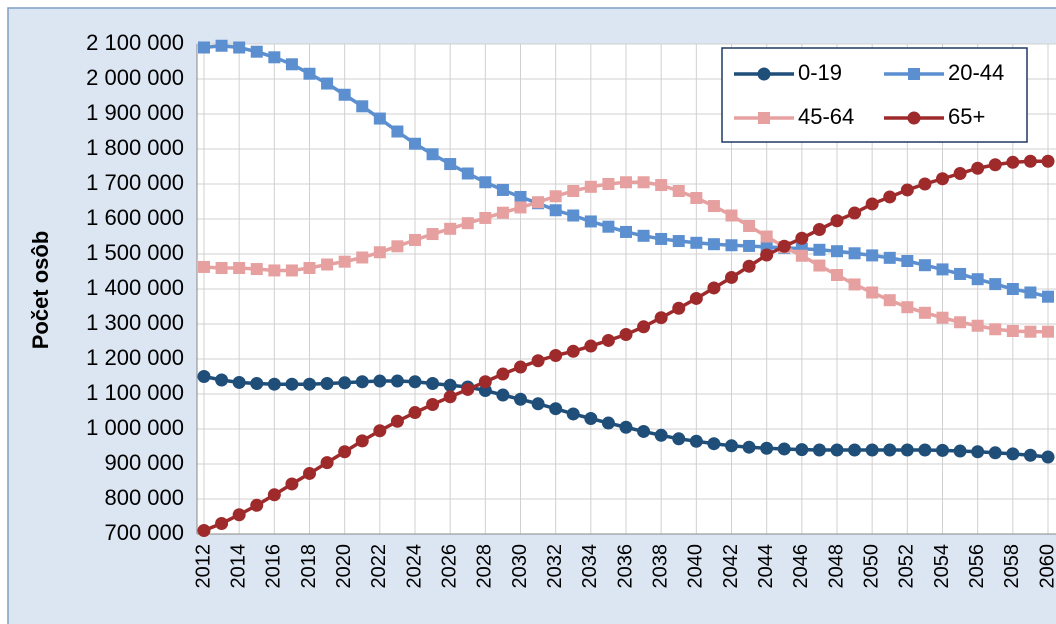 This screenshot has height=624, width=1056. I want to click on x-tick-label: 2044, so click(766, 566).